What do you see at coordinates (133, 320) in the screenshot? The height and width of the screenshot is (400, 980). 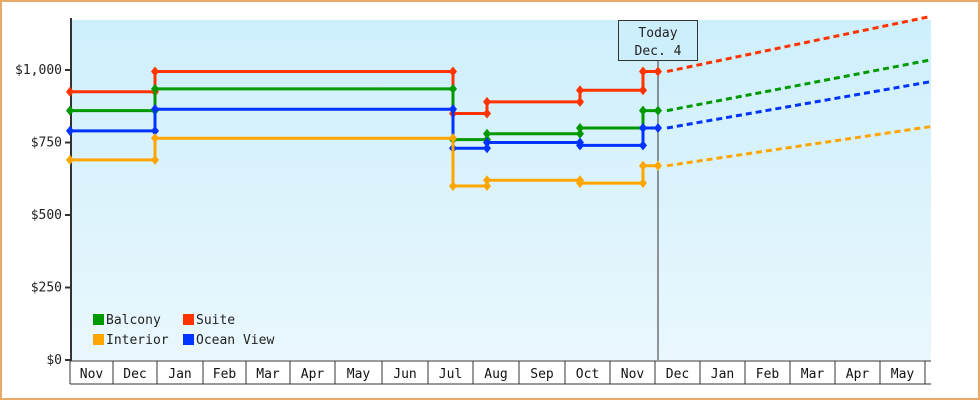 I see `legend-label: Balcony` at bounding box center [133, 320].